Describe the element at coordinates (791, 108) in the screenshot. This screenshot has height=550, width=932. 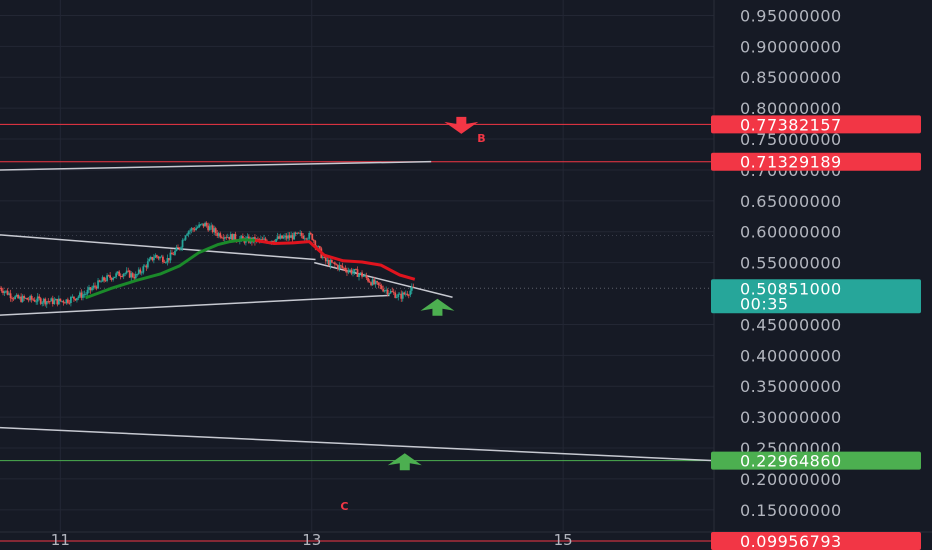
I see `price-tick-label: 0.80000000` at that location.